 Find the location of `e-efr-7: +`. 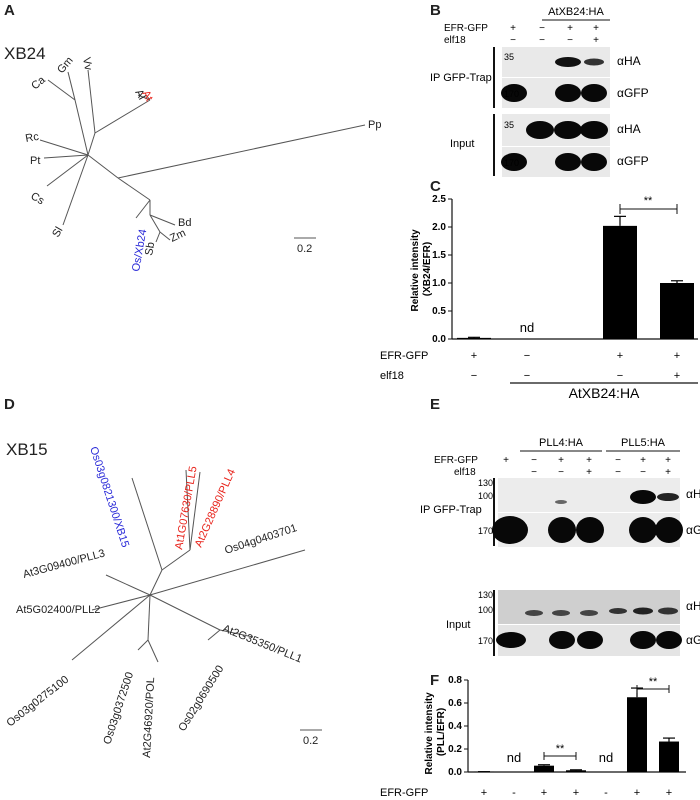

e-efr-7: + is located at coordinates (668, 460).